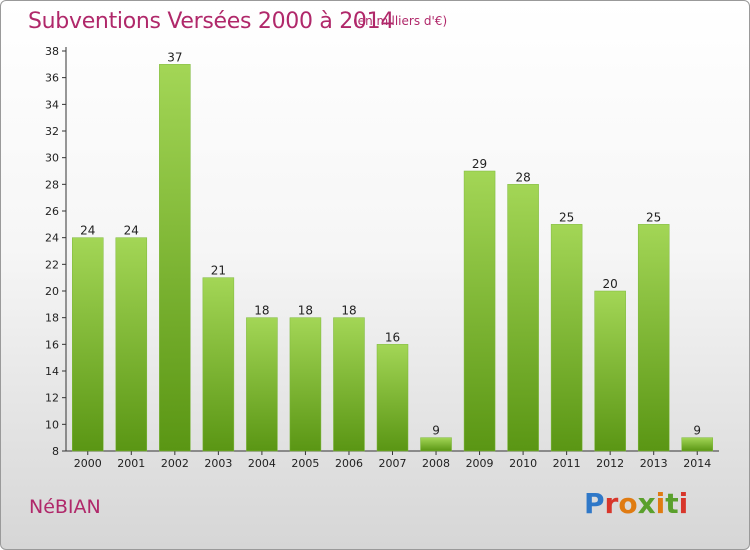 This screenshot has width=750, height=550. Describe the element at coordinates (305, 463) in the screenshot. I see `x-tick-label: 2005` at that location.